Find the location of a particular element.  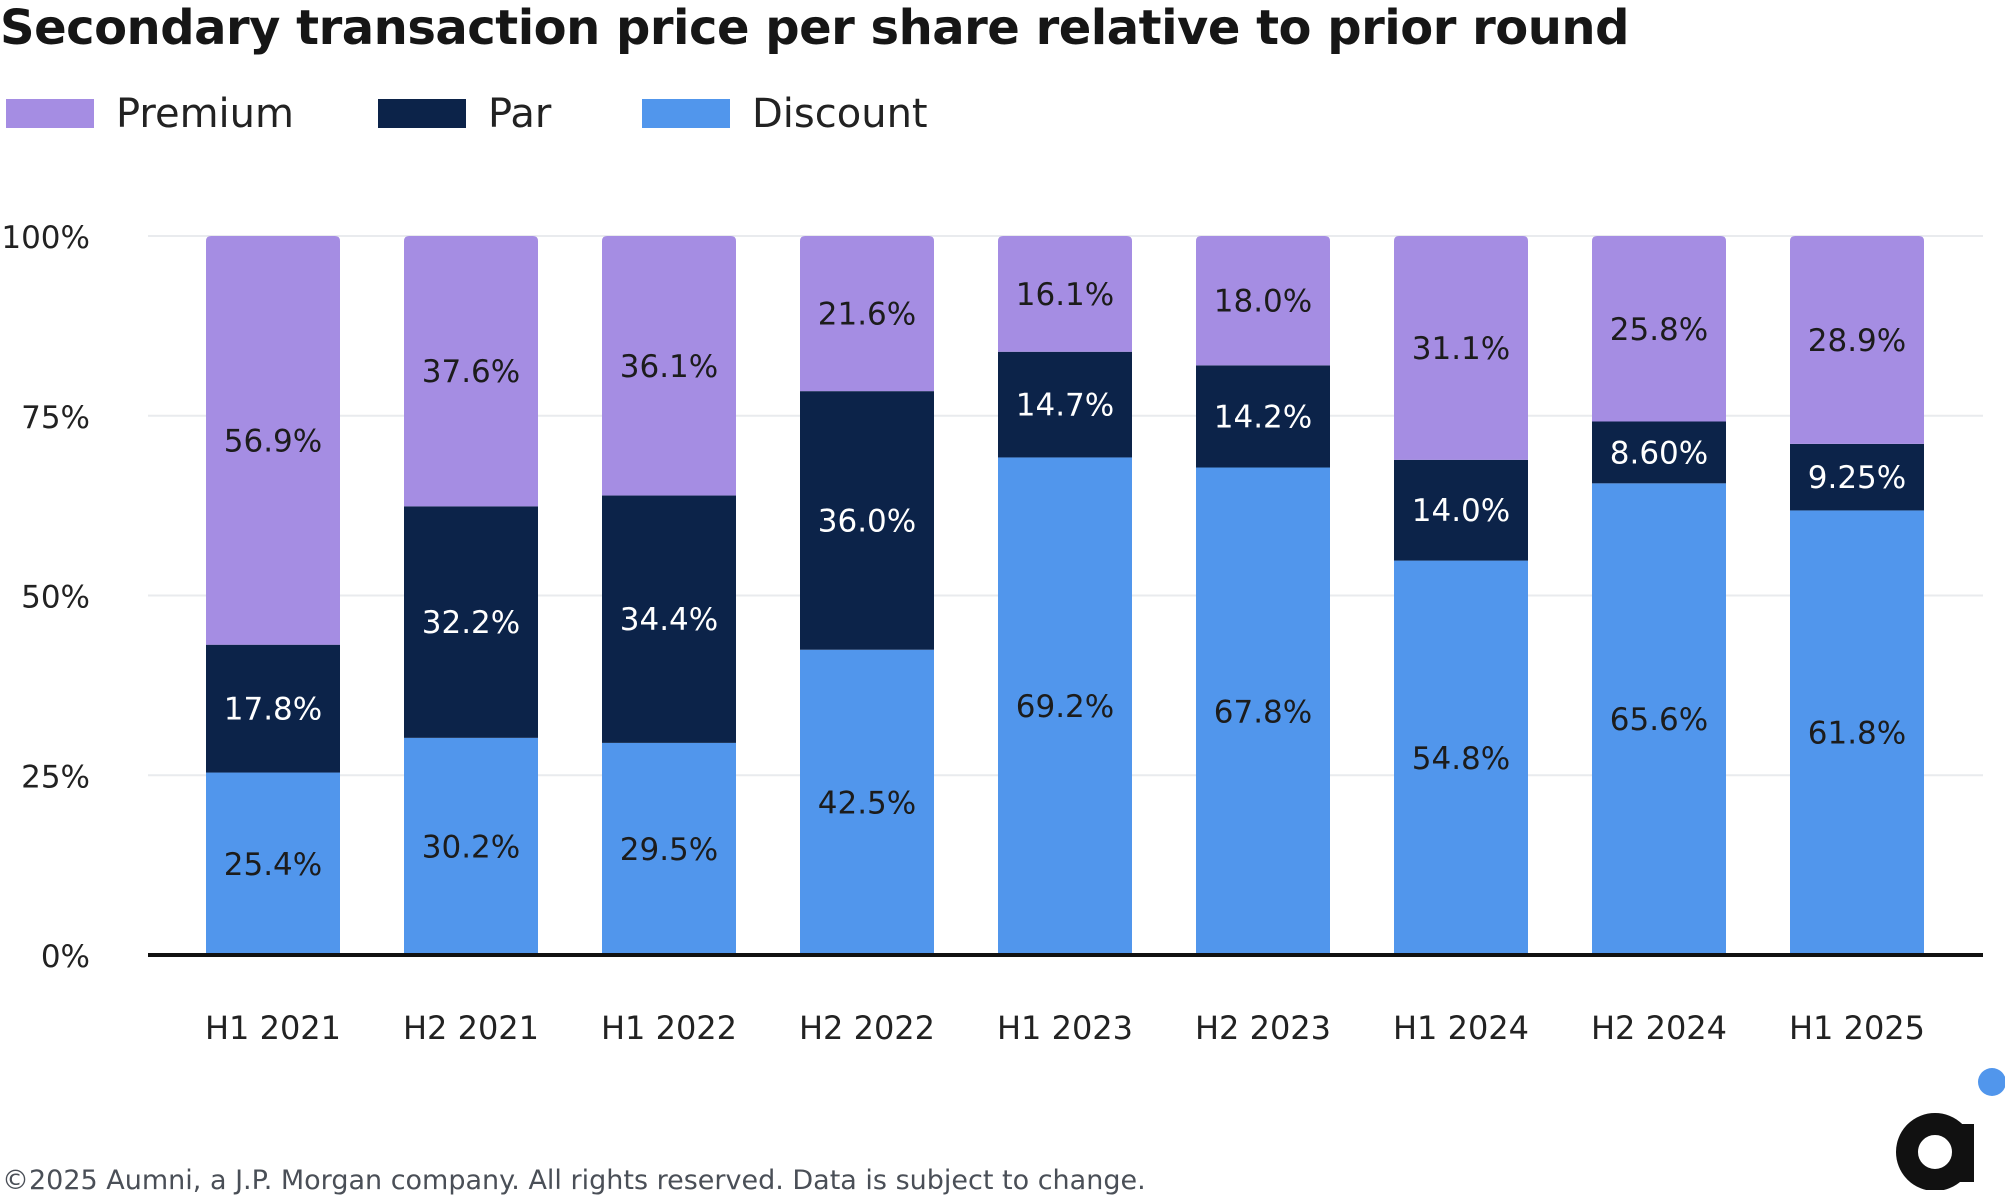

bar-segment-par-h2-2023 is located at coordinates (1263, 416).